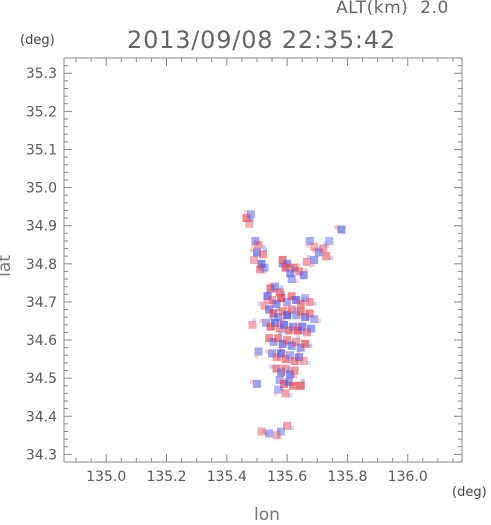  What do you see at coordinates (227, 477) in the screenshot?
I see `x-tick-label: 135.4` at bounding box center [227, 477].